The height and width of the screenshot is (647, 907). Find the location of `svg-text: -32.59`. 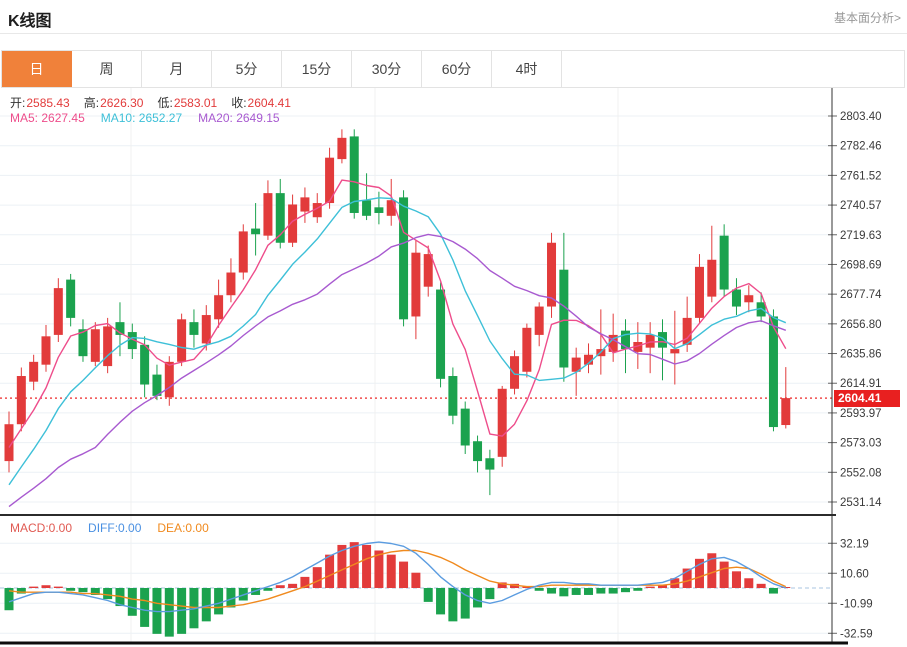

svg-text: -32.59 is located at coordinates (856, 634).